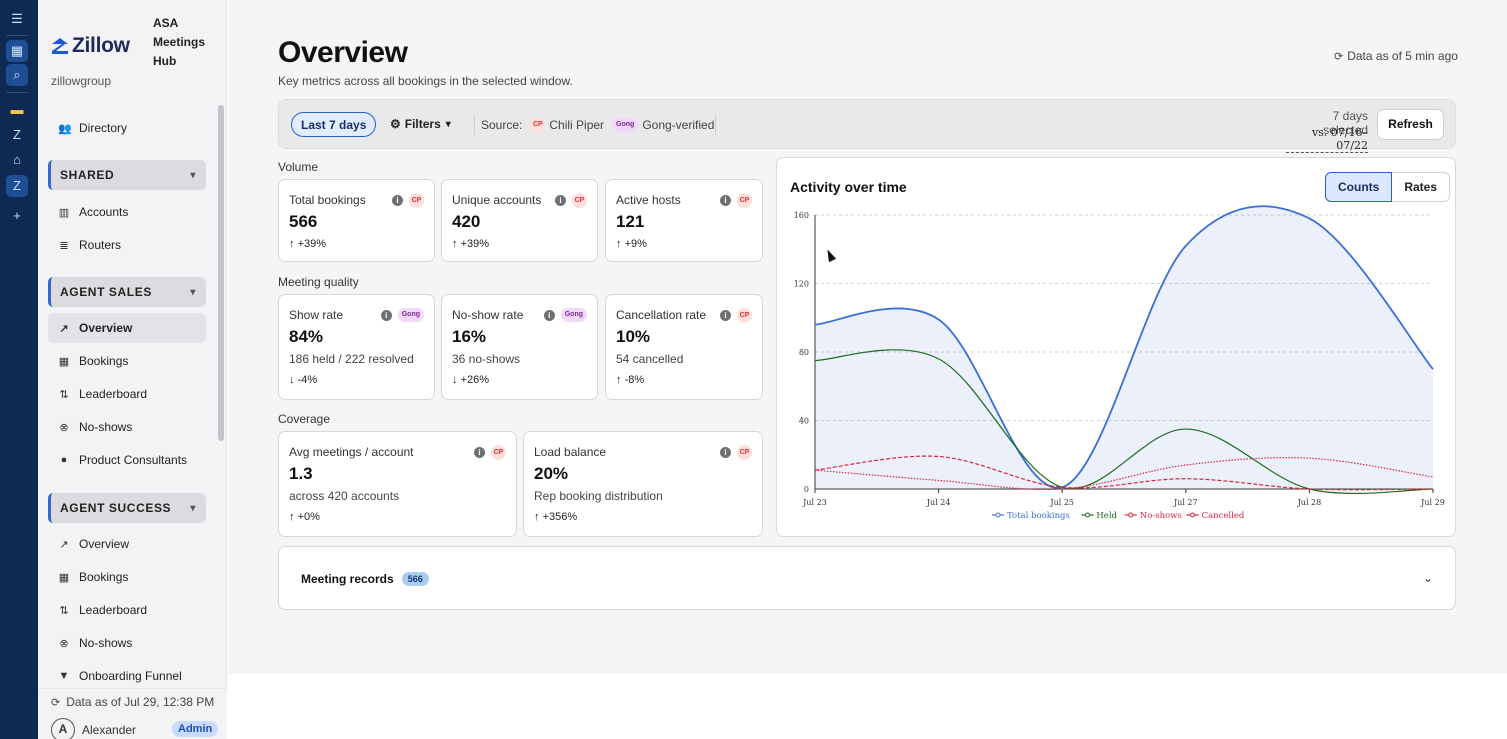  What do you see at coordinates (806, 489) in the screenshot?
I see `y-tick-label: 0` at bounding box center [806, 489].